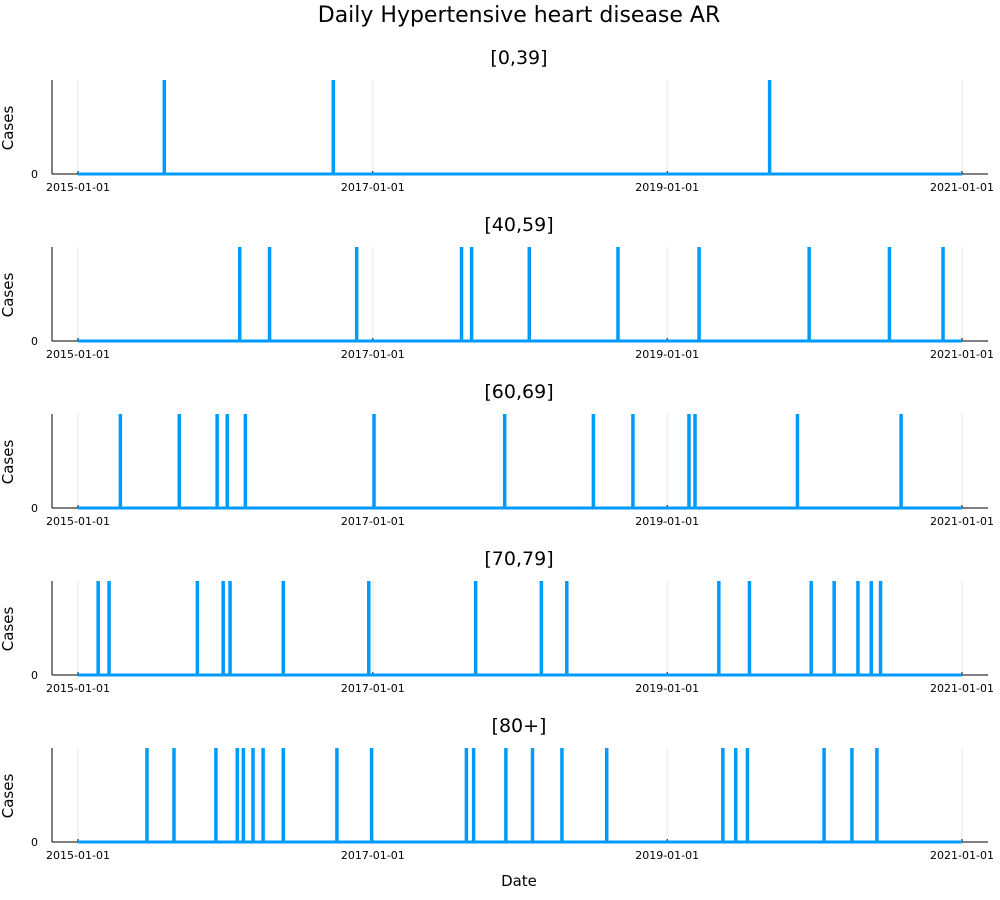  Describe the element at coordinates (518, 559) in the screenshot. I see `panel-title: [70,79]` at that location.